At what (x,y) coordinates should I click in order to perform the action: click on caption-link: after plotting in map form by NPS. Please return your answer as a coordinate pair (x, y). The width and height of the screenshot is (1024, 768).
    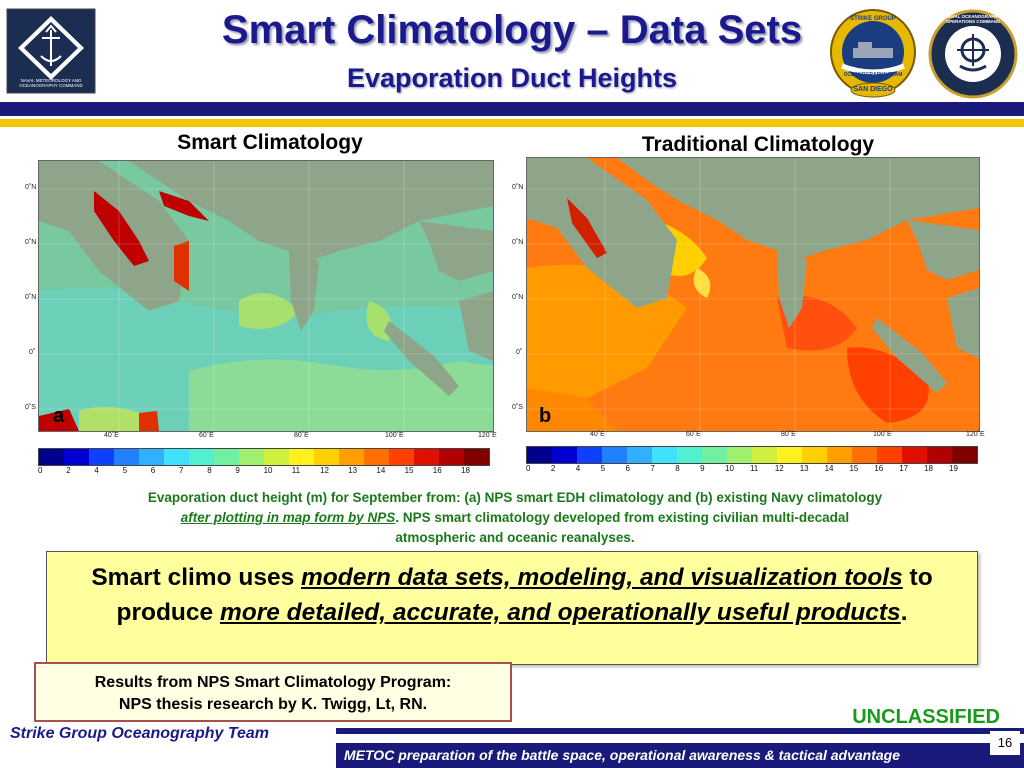
    Looking at the image, I should click on (288, 517).